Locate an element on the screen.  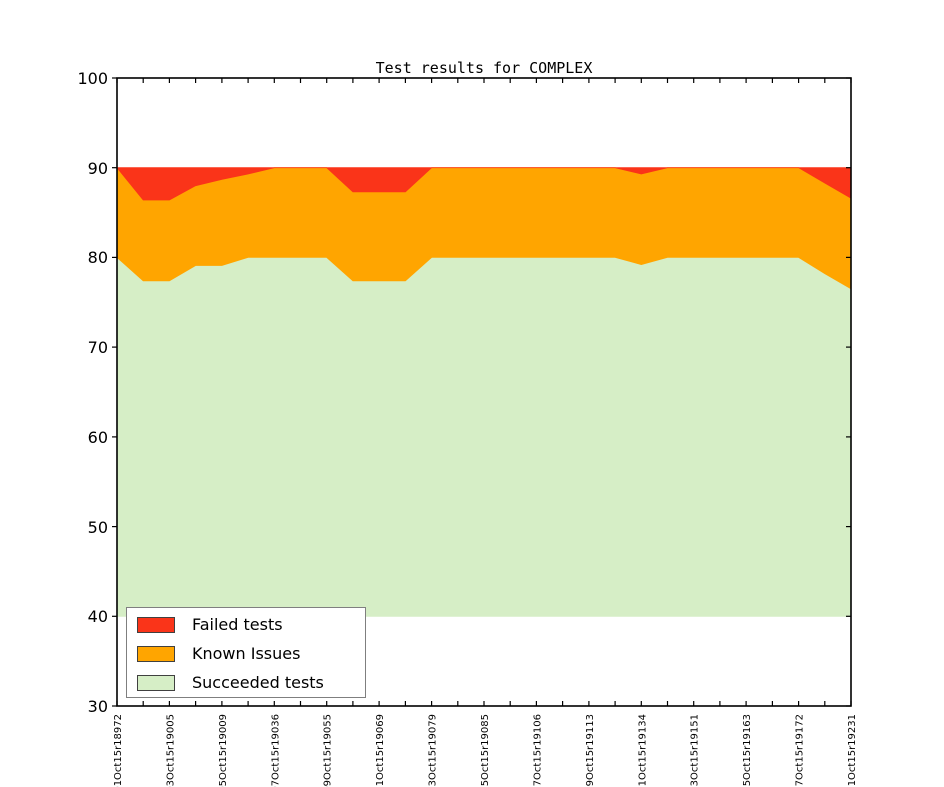
x-tick-label: 09Oct15r19055 is located at coordinates (328, 750).